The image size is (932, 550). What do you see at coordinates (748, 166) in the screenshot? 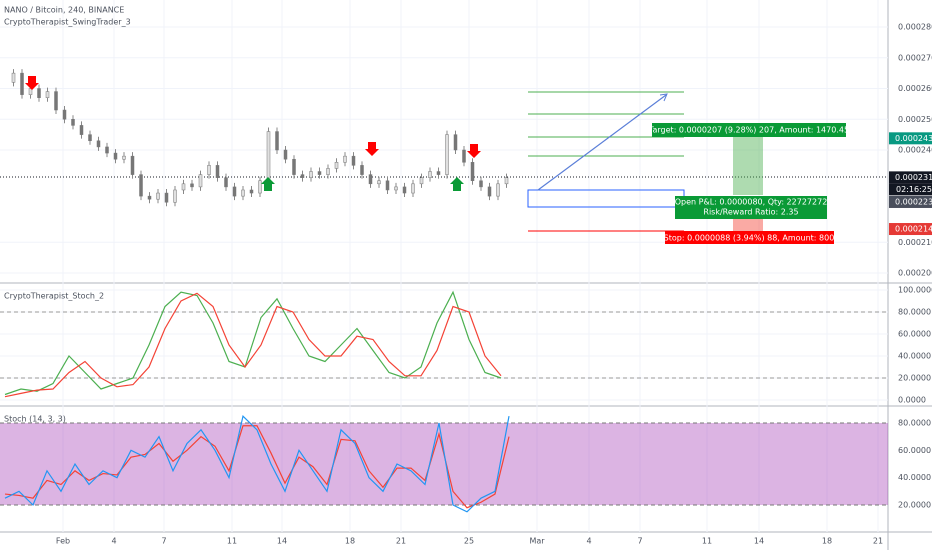
I see `profit-zone` at bounding box center [748, 166].